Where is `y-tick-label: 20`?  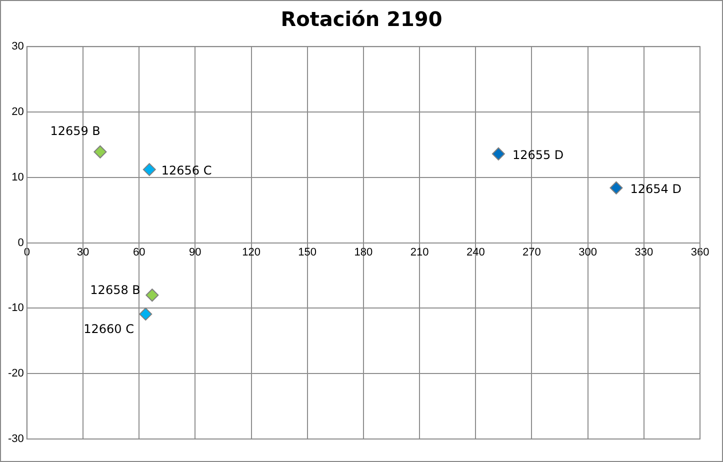
y-tick-label: 20 is located at coordinates (18, 112).